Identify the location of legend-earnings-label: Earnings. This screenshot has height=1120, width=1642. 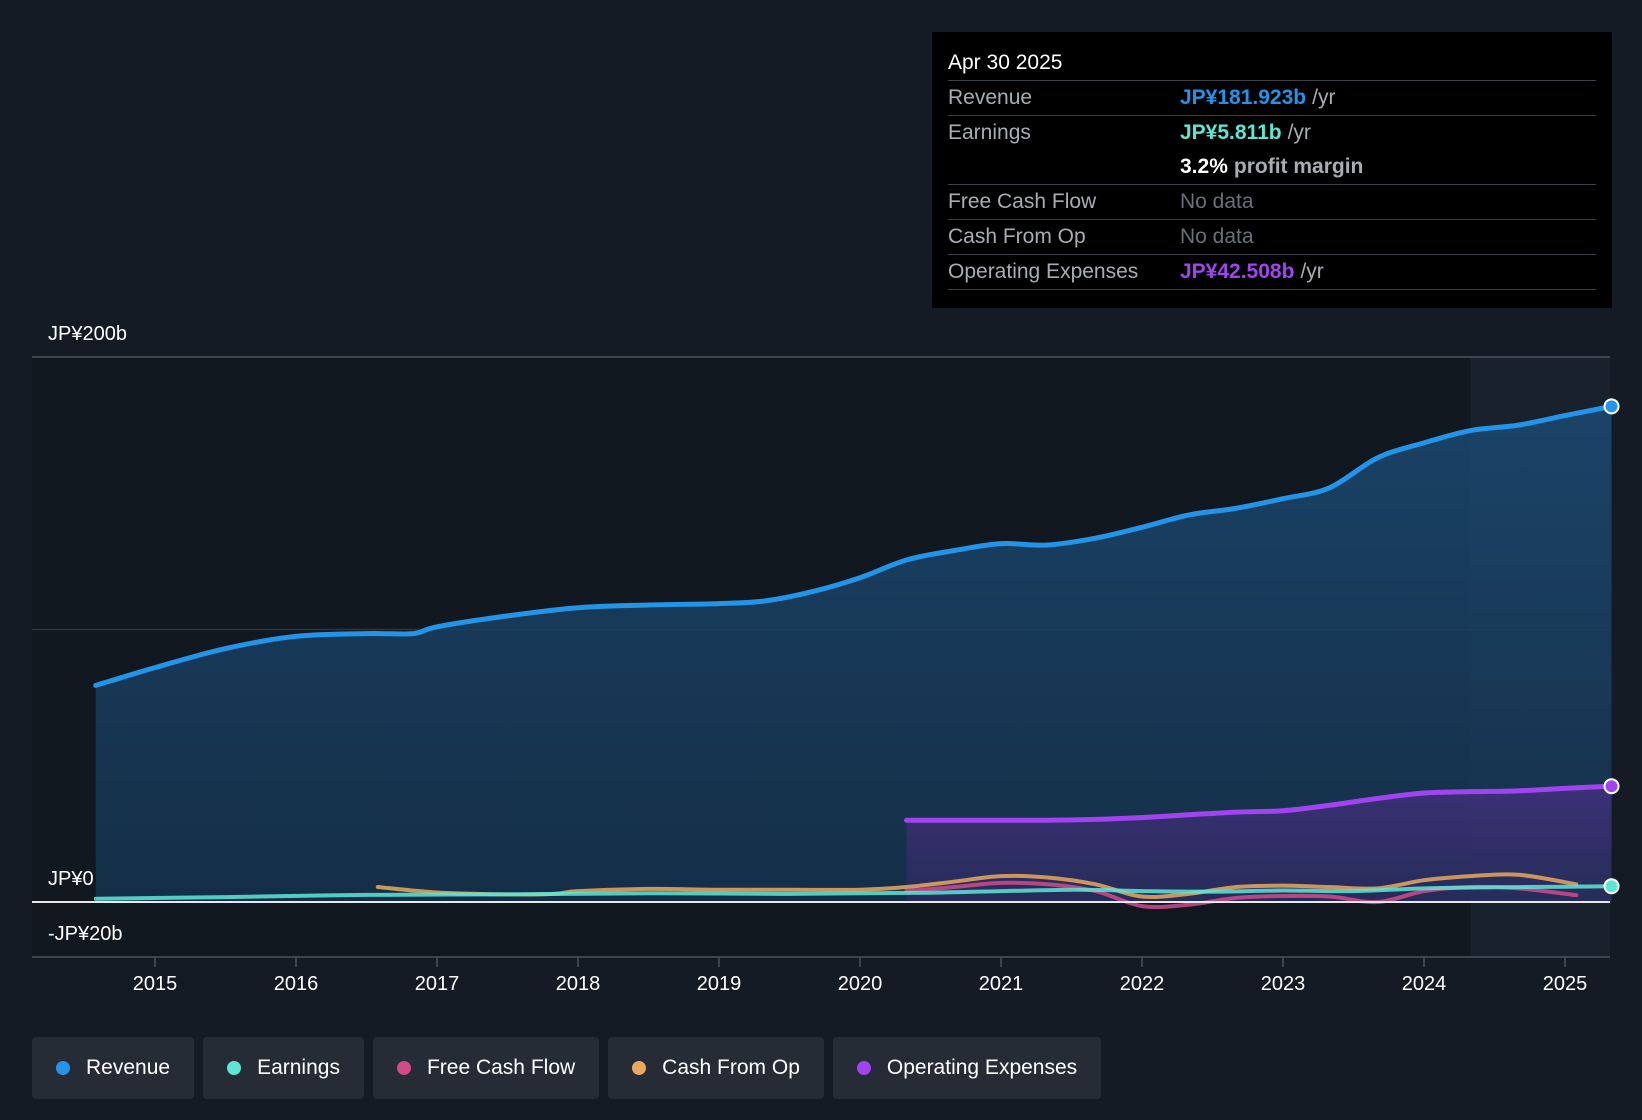
(298, 1067).